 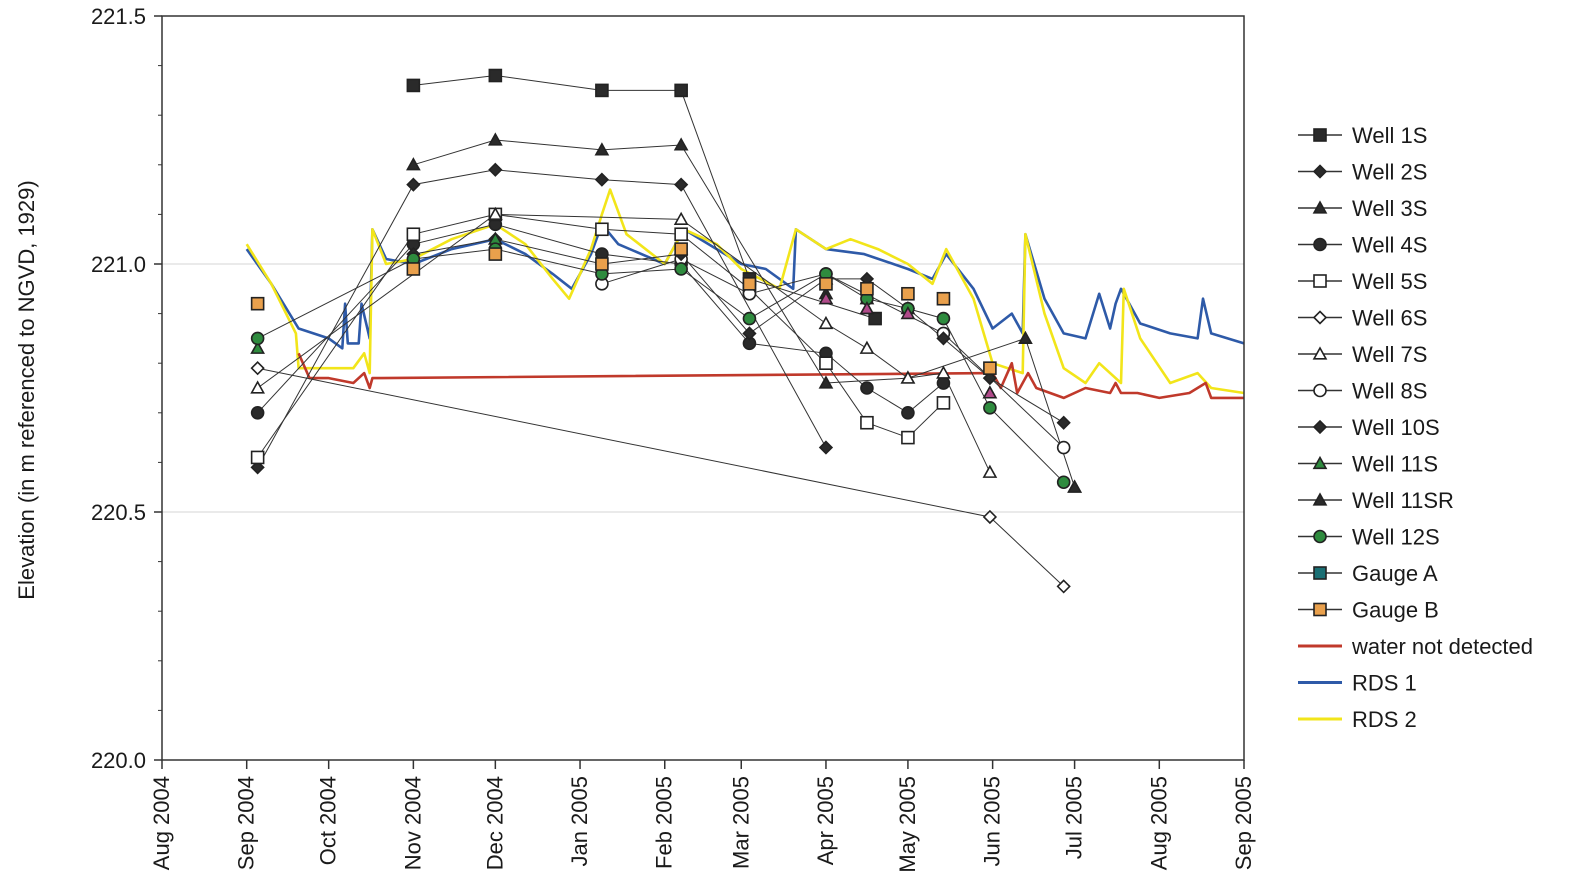 I want to click on legend-item: Well 10S, so click(x=1369, y=427).